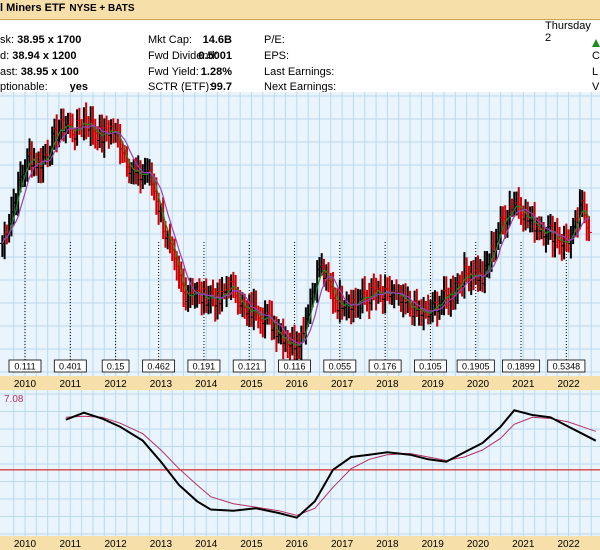 This screenshot has width=600, height=550. What do you see at coordinates (41, 40) in the screenshot?
I see `ask-stat: sk: 38.95 x 1700` at bounding box center [41, 40].